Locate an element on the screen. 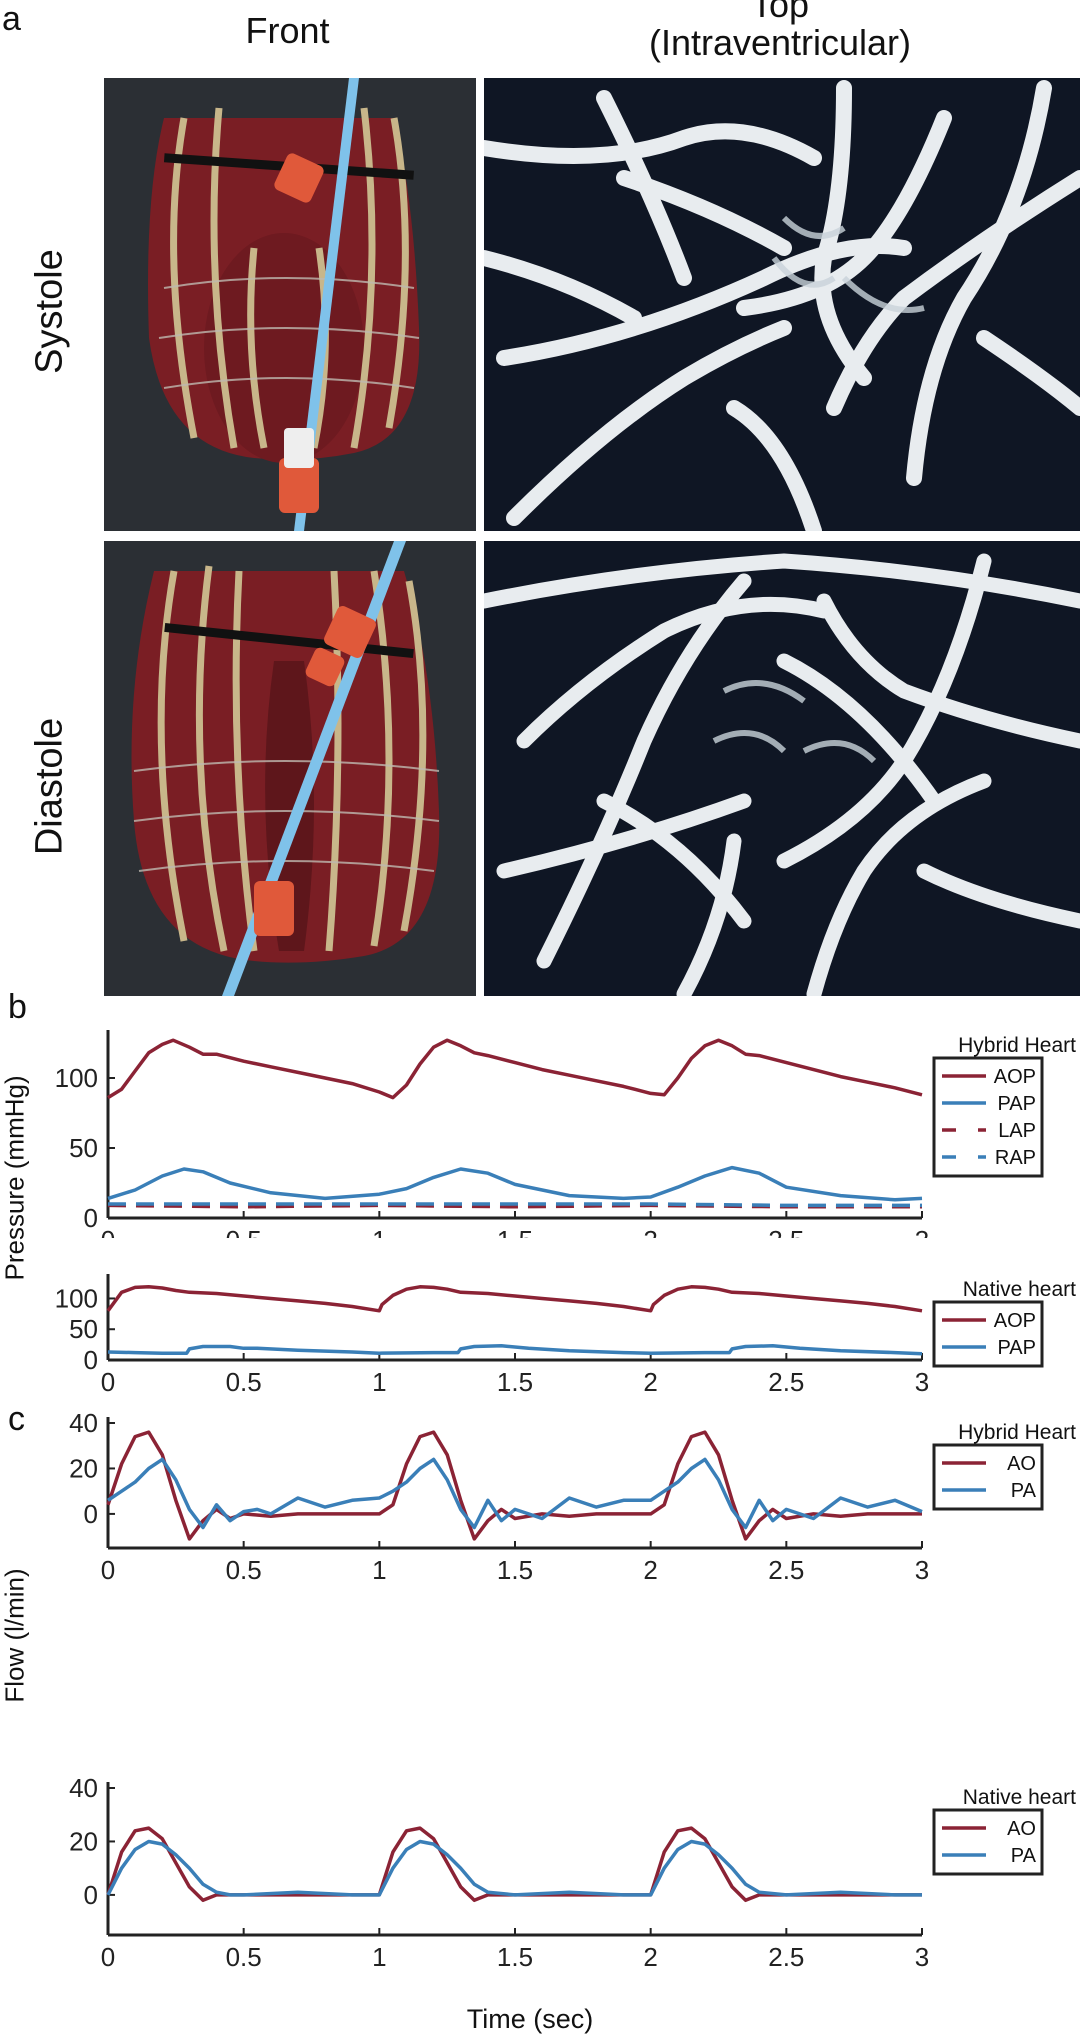 This screenshot has height=2037, width=1080. time-xlabel: Time (sec) is located at coordinates (530, 2019).